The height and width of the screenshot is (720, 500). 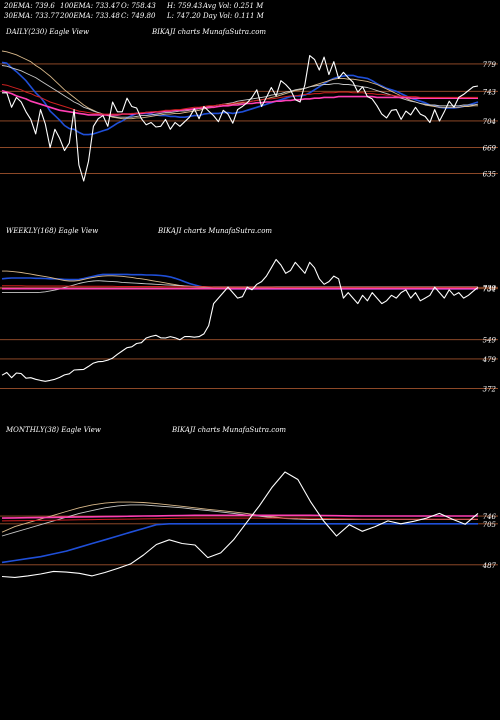 What do you see at coordinates (138, 6) in the screenshot?
I see `header-open: O: 758.43` at bounding box center [138, 6].